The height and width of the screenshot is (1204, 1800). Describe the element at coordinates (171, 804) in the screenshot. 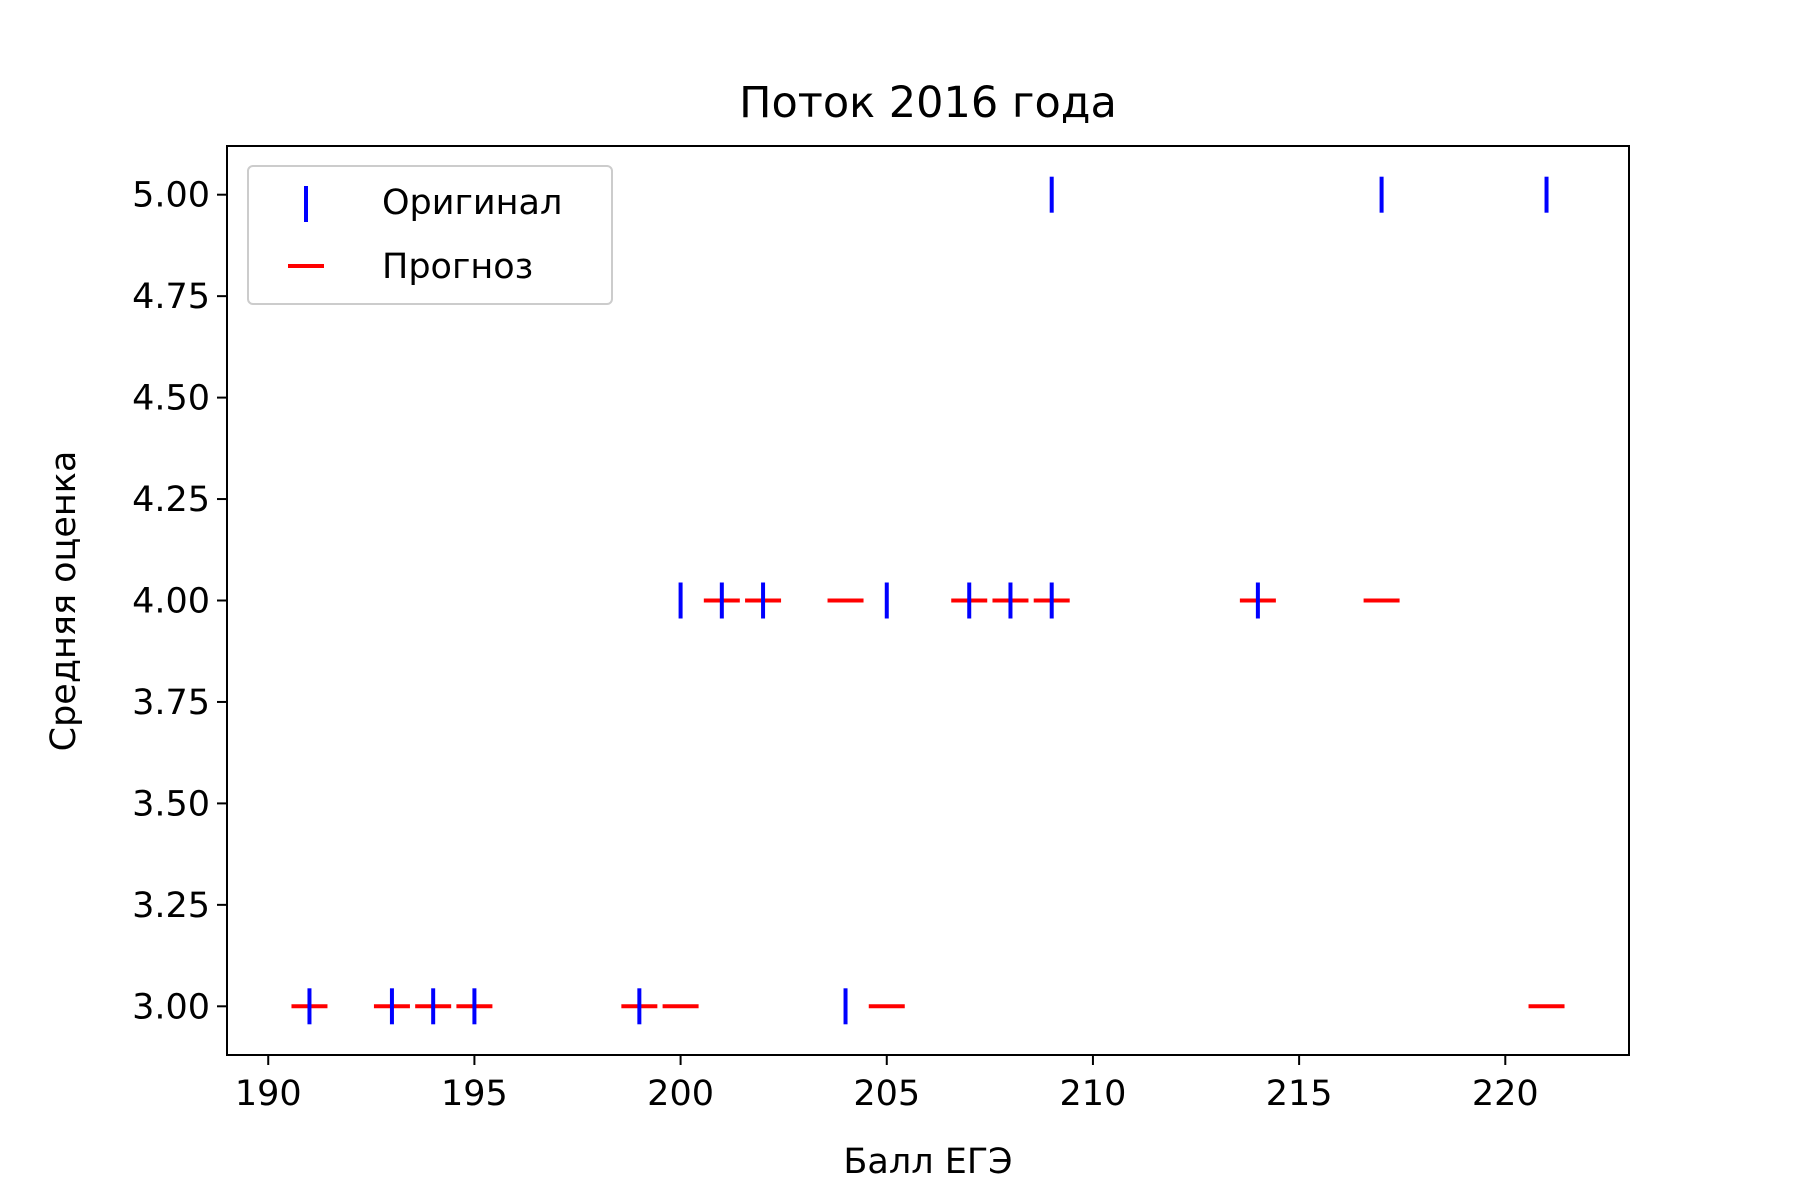

I see `y-tick-label: 3.50` at that location.